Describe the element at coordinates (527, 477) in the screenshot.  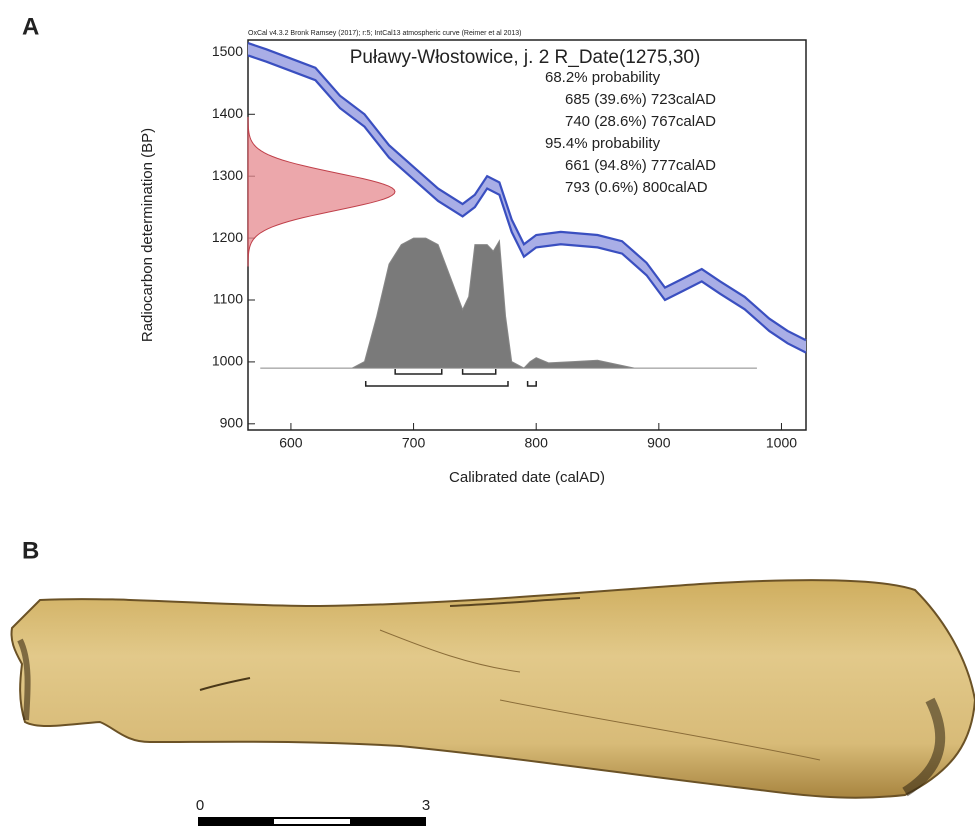
I see `x-axis-label: Calibrated date (calAD)` at that location.